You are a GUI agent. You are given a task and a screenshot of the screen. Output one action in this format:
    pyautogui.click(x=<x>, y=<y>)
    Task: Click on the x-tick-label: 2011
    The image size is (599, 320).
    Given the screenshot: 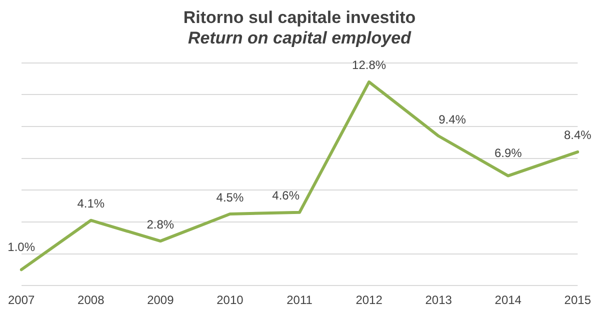 What is the action you would take?
    pyautogui.click(x=299, y=300)
    